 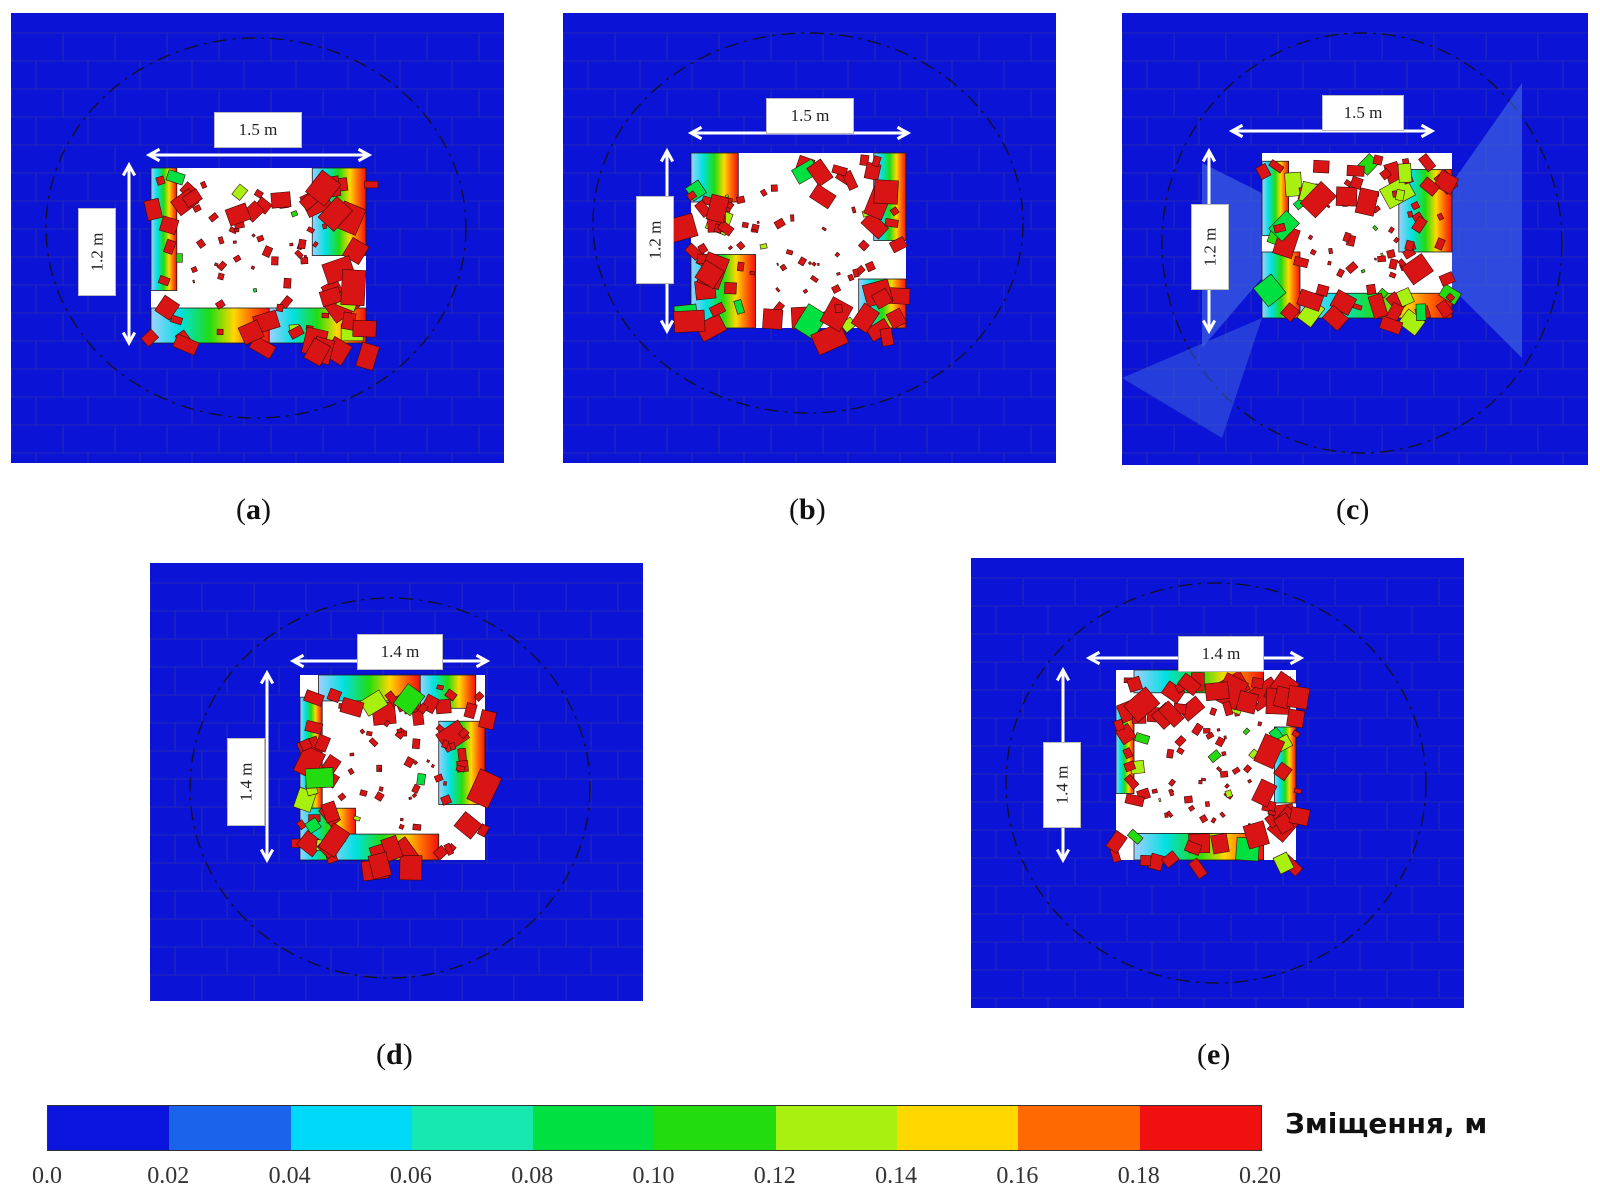 I want to click on panel-d, so click(x=396, y=782).